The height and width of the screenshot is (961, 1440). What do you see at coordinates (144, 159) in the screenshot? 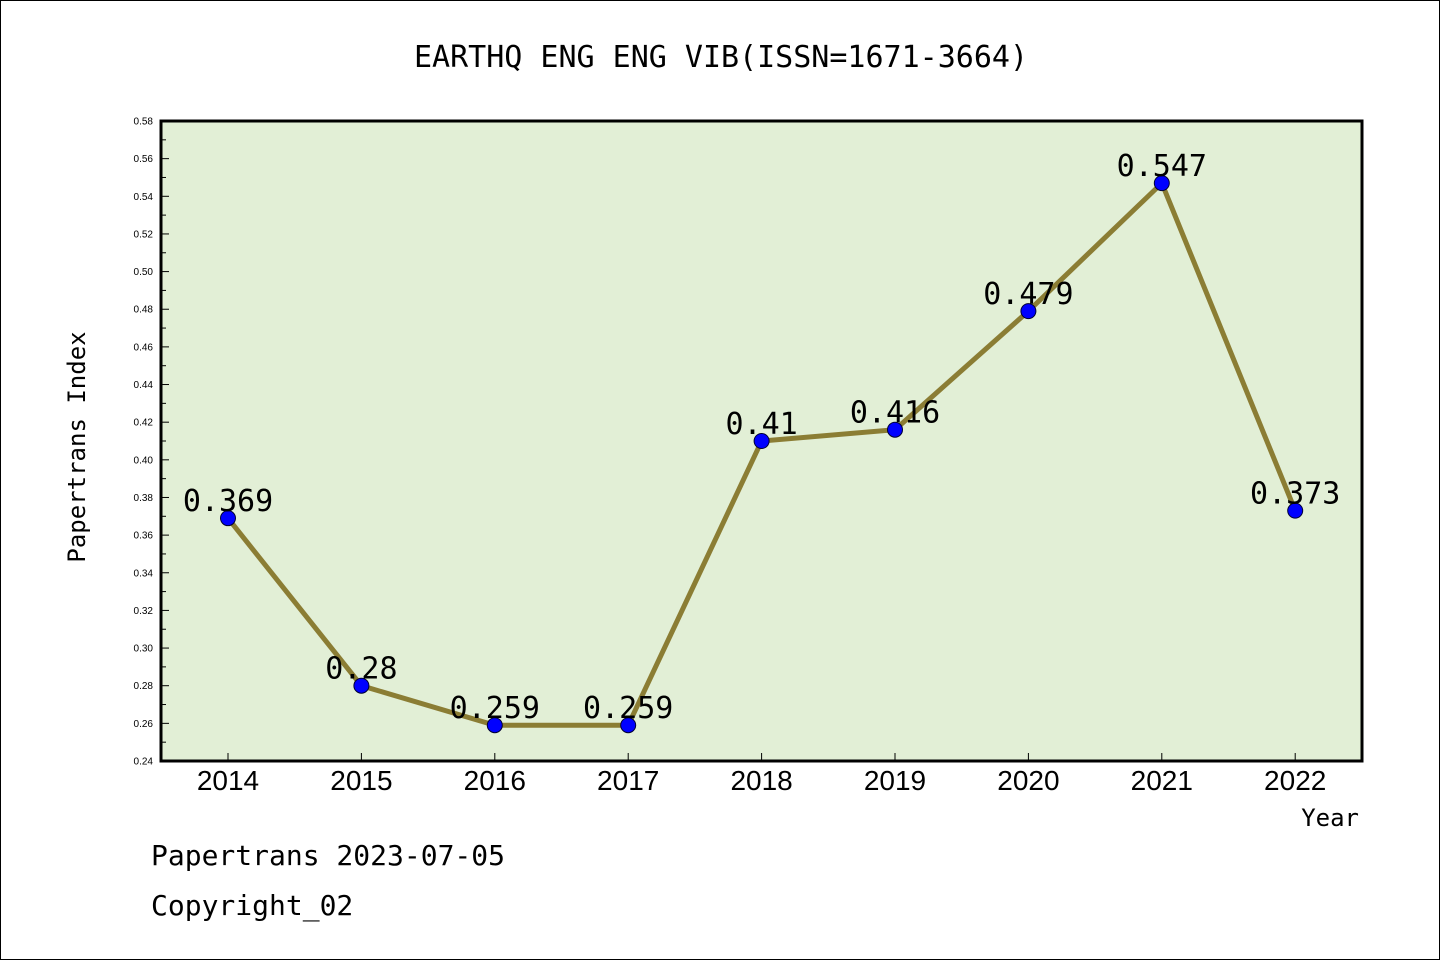
I see `y-tick-label: 0.56` at bounding box center [144, 159].